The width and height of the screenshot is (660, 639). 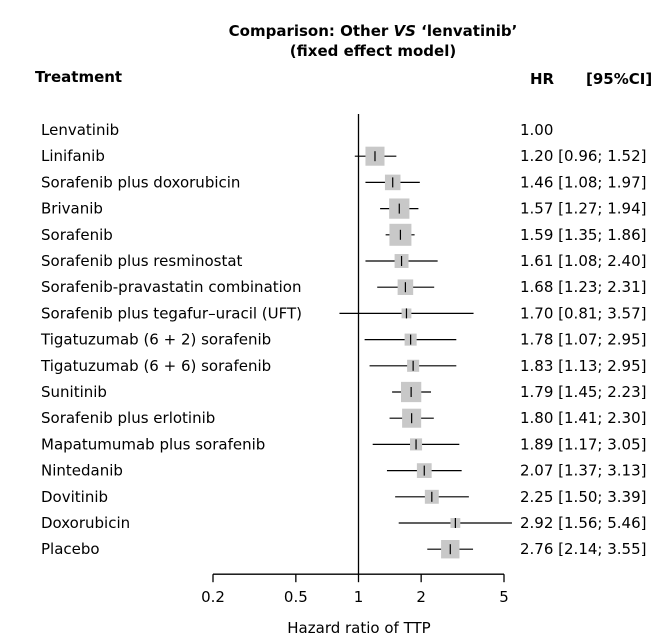 What do you see at coordinates (583, 313) in the screenshot?
I see `hr-ci-label: 1.70 [0.81; 3.57]` at bounding box center [583, 313].